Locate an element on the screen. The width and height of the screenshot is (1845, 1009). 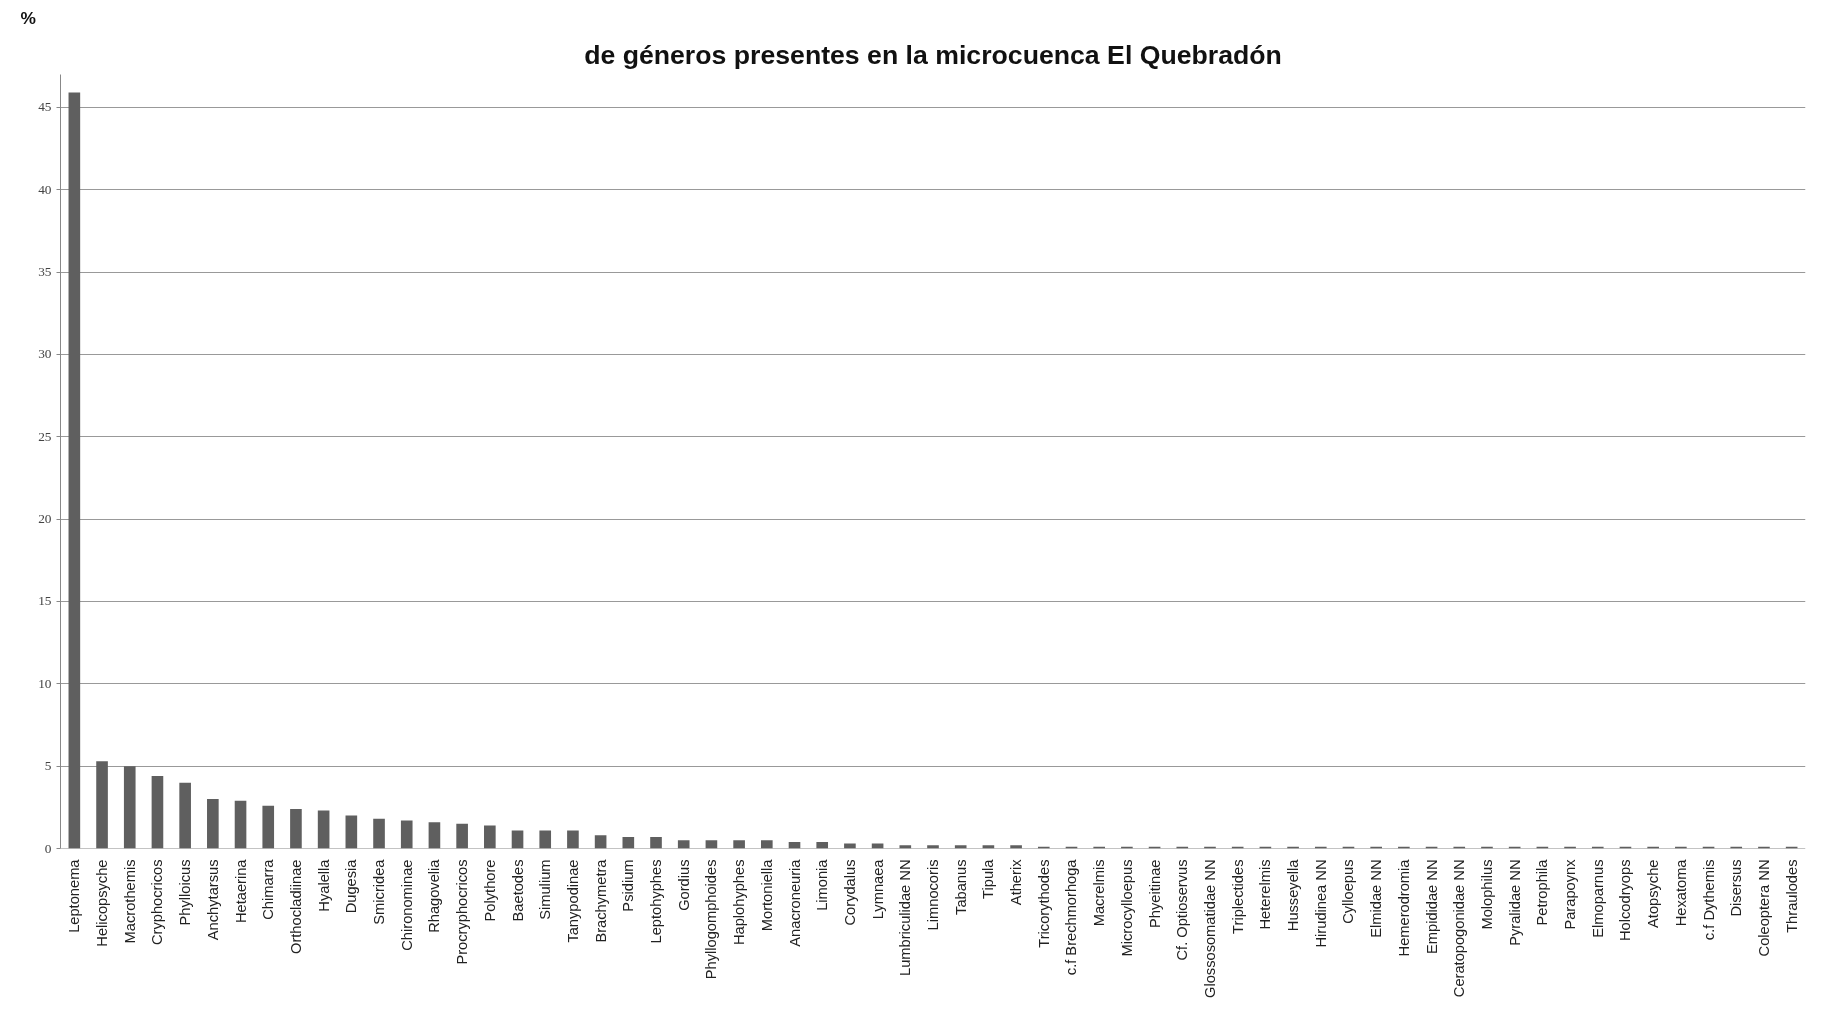
x-tick-label: Elmidae NN is located at coordinates (1376, 898).